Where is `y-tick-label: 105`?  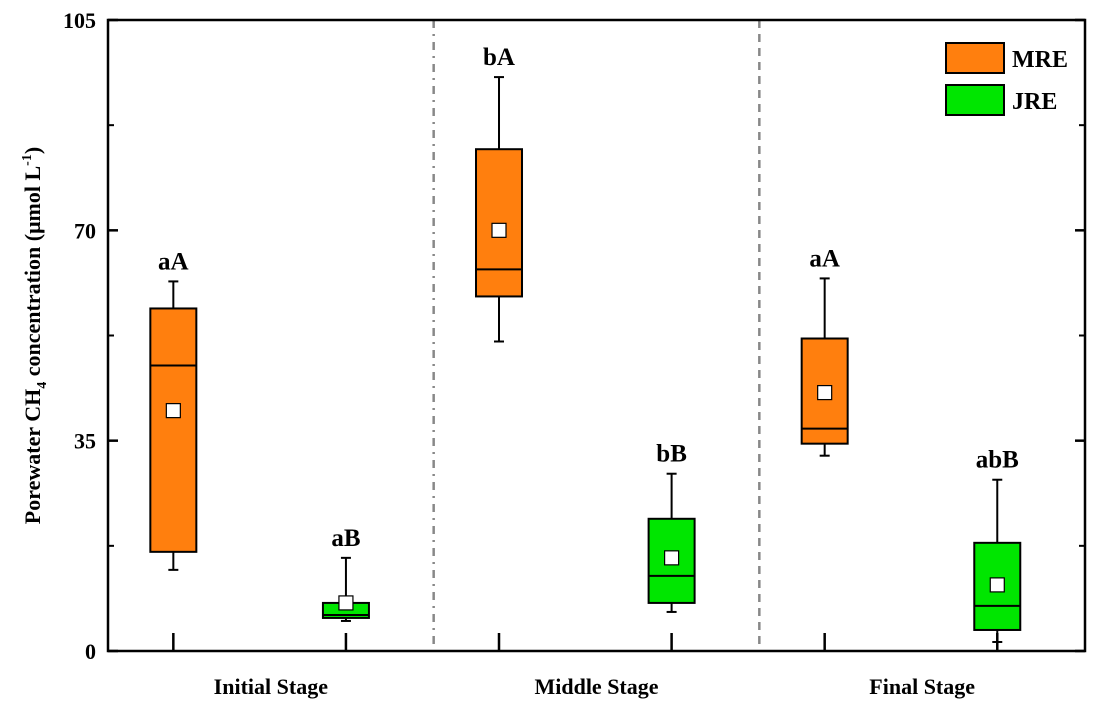 y-tick-label: 105 is located at coordinates (79, 20).